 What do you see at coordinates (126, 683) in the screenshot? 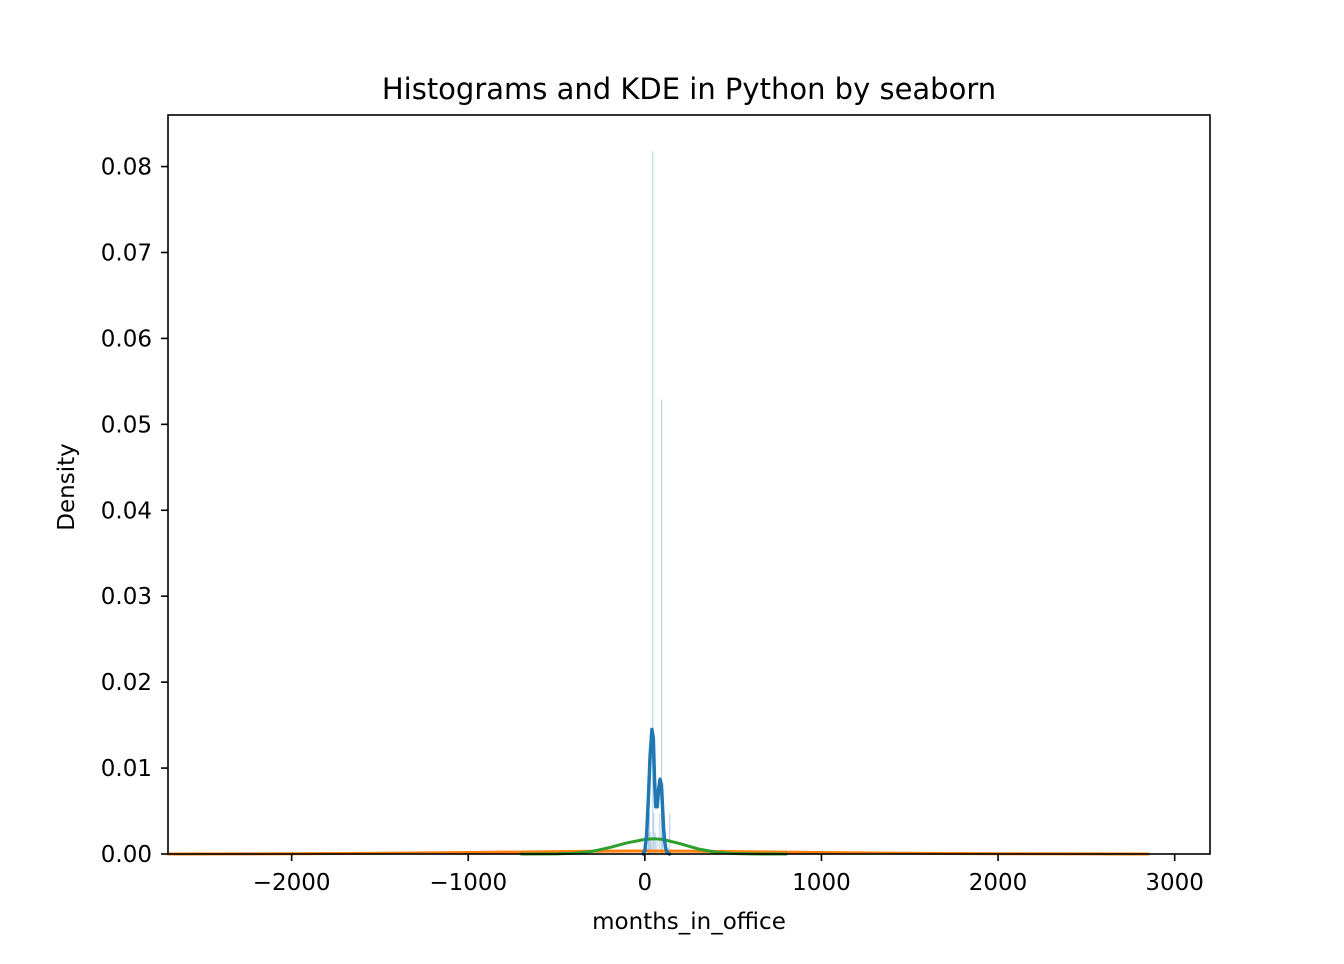
I see `y-tick-label: 0.02` at bounding box center [126, 683].